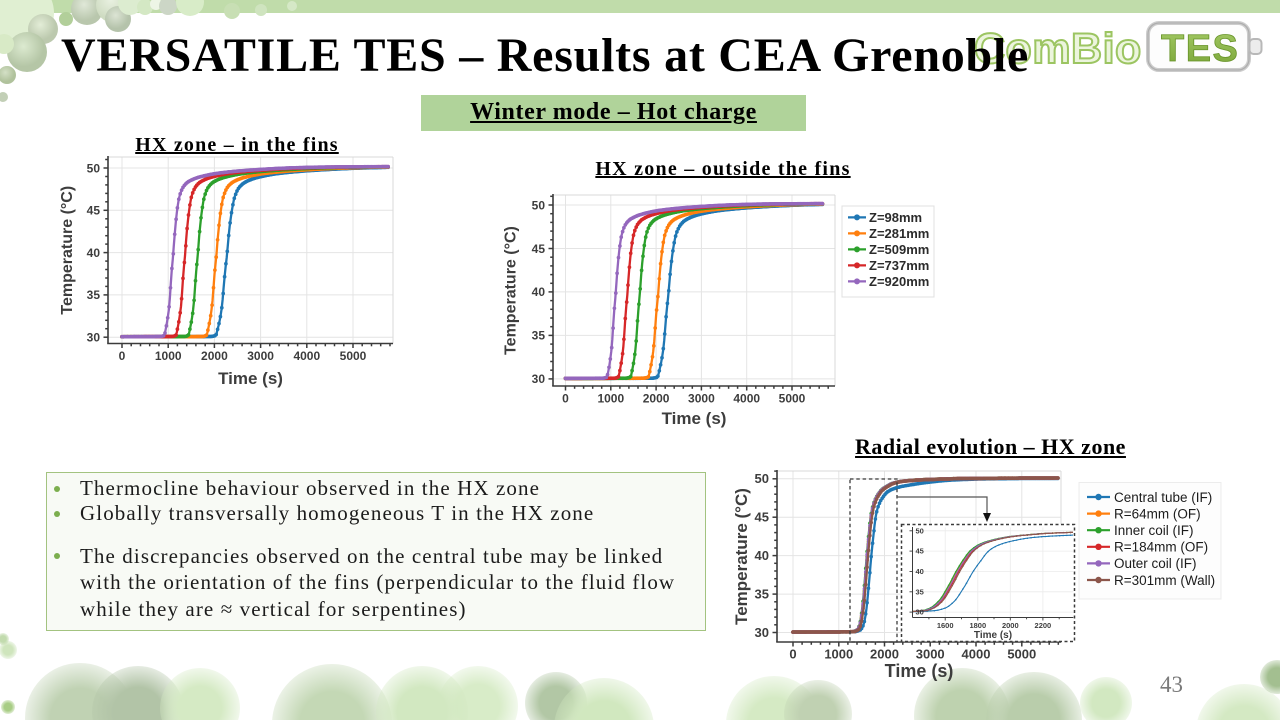  I want to click on svg-text: Z=920mm, so click(899, 281).